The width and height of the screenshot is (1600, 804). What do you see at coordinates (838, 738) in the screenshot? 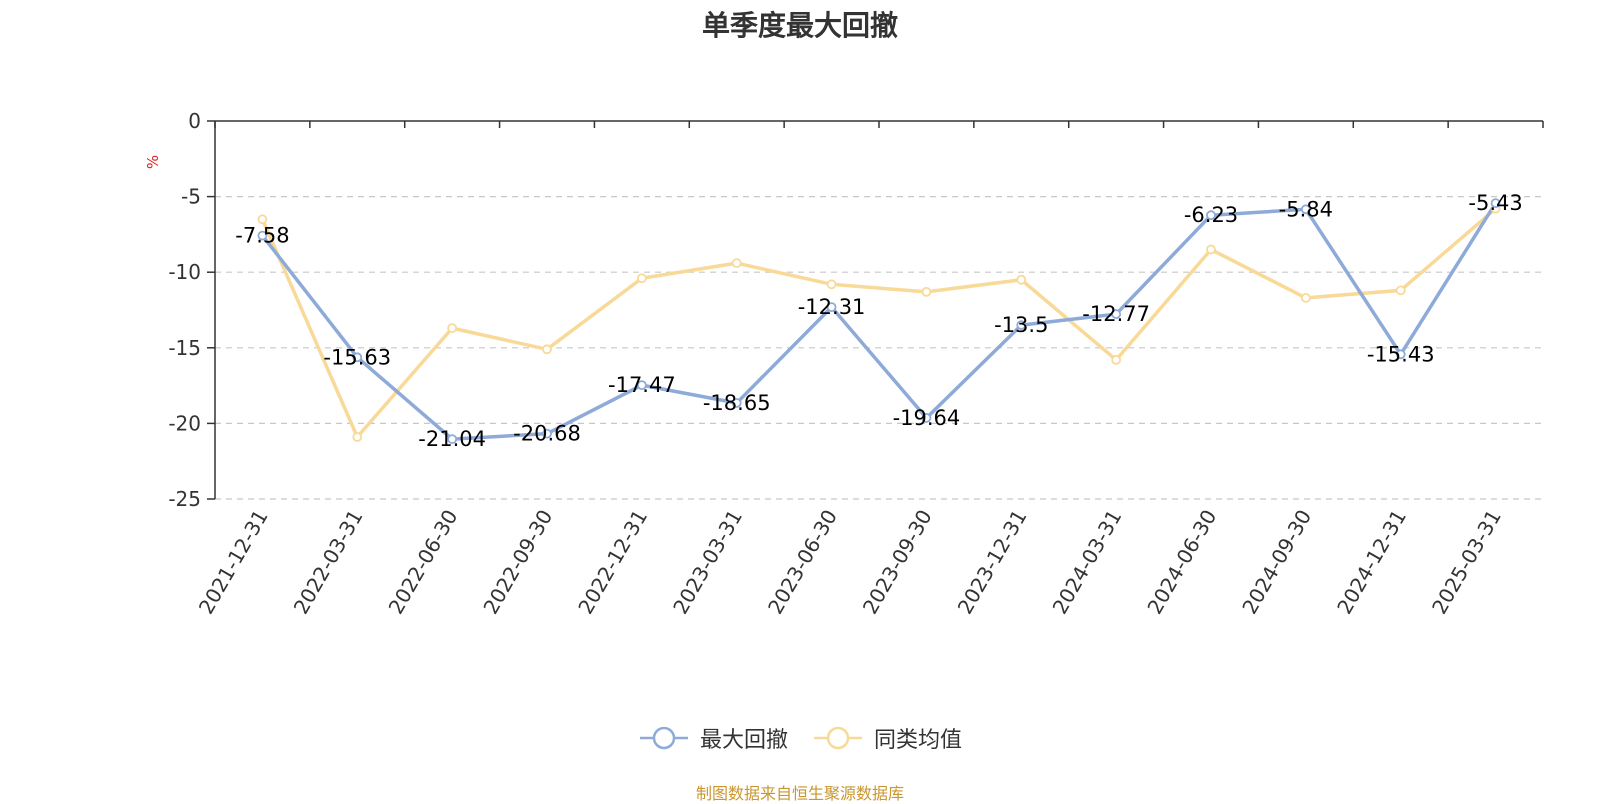
I see `legend-swatch-peer-average` at bounding box center [838, 738].